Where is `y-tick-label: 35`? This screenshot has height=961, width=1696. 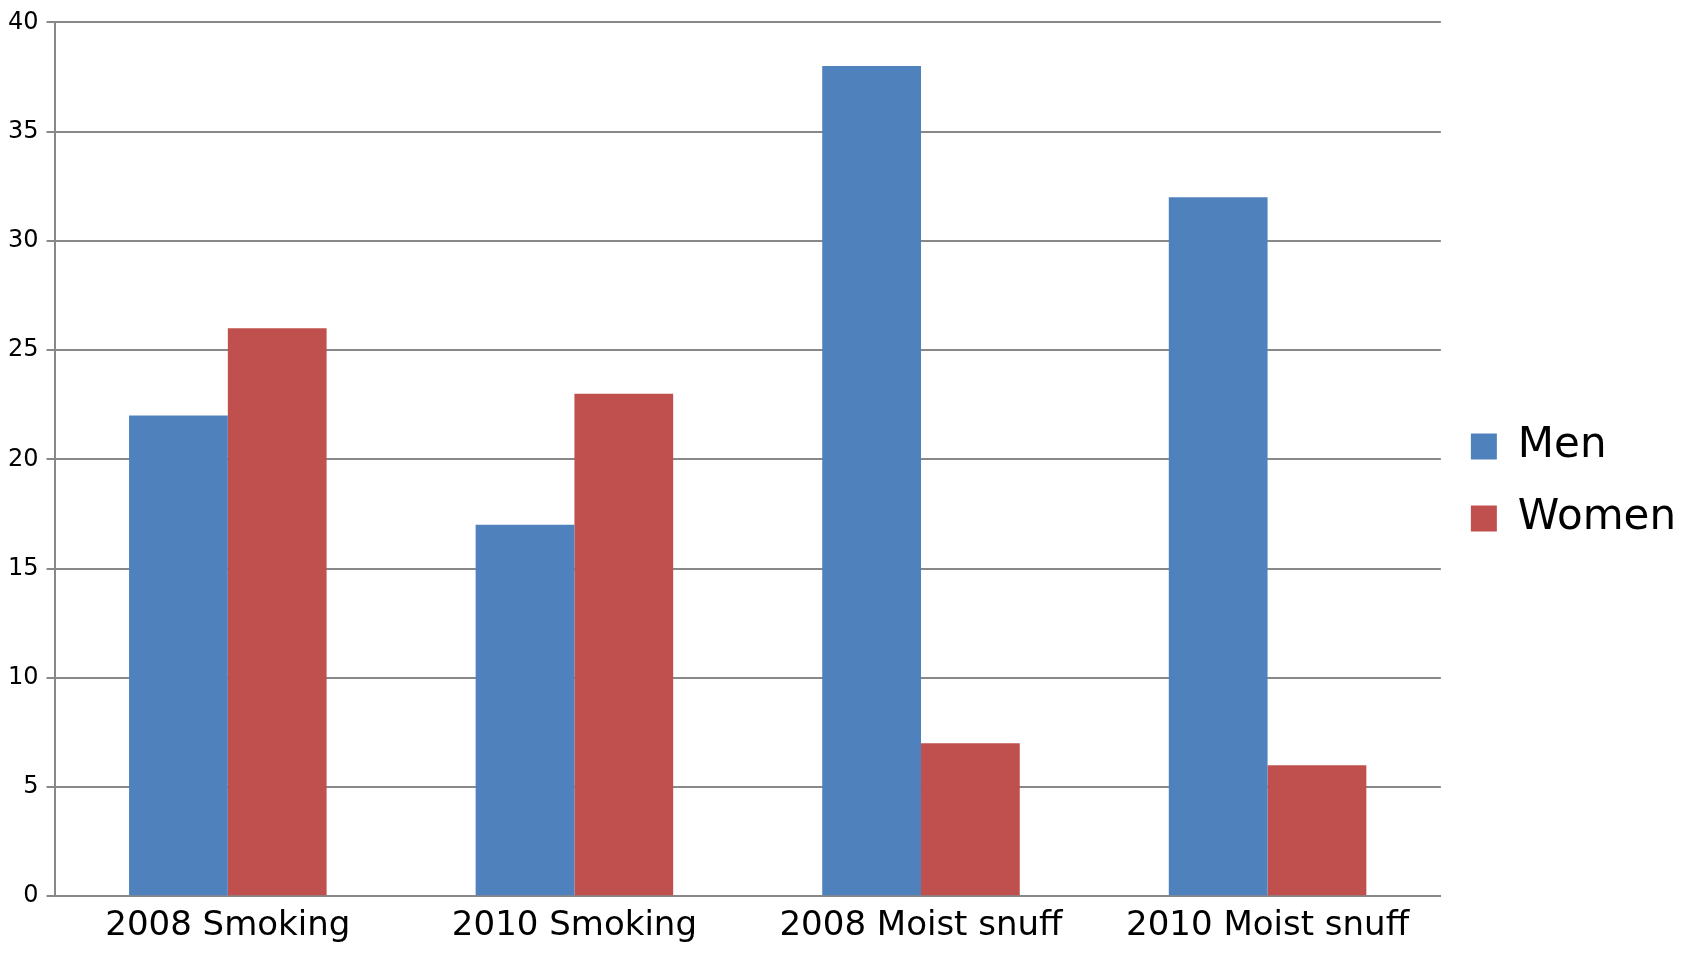
y-tick-label: 35 is located at coordinates (23, 129).